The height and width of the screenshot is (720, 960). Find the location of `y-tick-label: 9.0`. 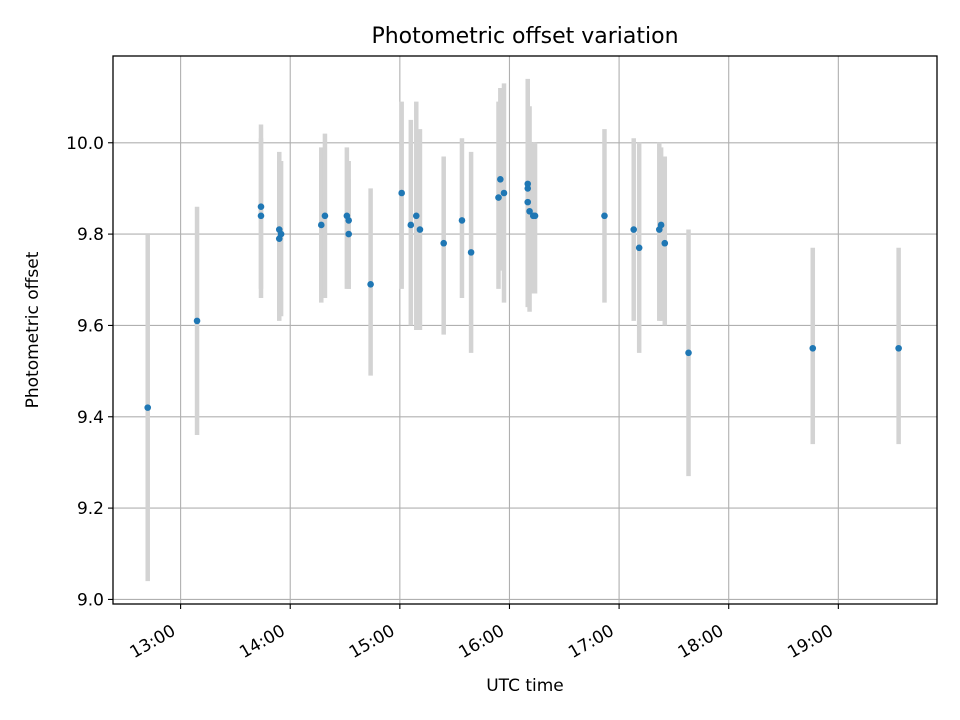

y-tick-label: 9.0 is located at coordinates (90, 600).